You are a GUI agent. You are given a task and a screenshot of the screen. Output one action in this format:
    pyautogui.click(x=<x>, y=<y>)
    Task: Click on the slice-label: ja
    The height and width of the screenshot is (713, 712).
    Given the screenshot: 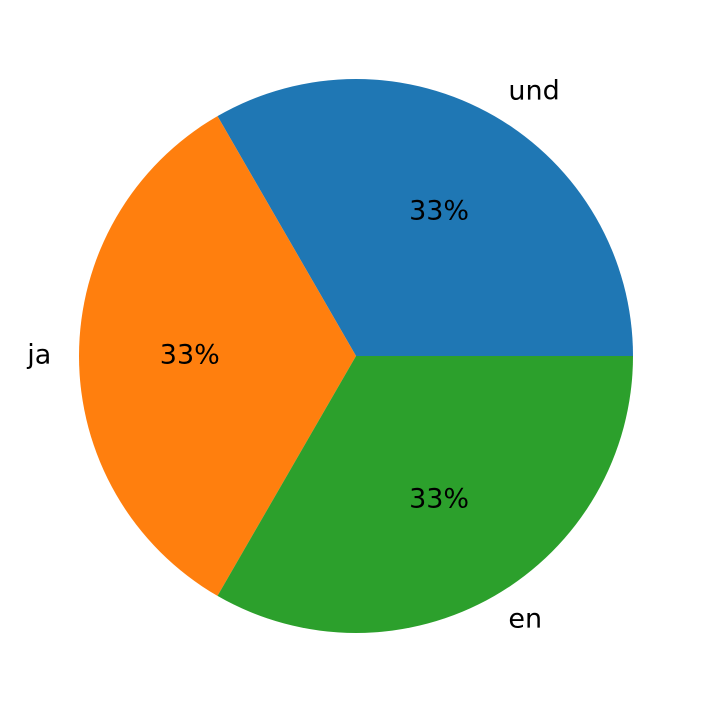 What is the action you would take?
    pyautogui.click(x=38, y=355)
    